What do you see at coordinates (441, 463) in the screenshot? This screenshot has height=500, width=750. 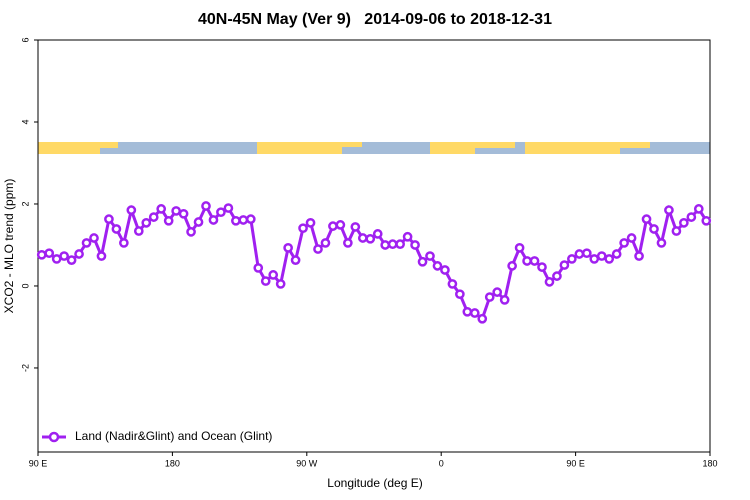 I see `x-tick-label: 0` at bounding box center [441, 463].